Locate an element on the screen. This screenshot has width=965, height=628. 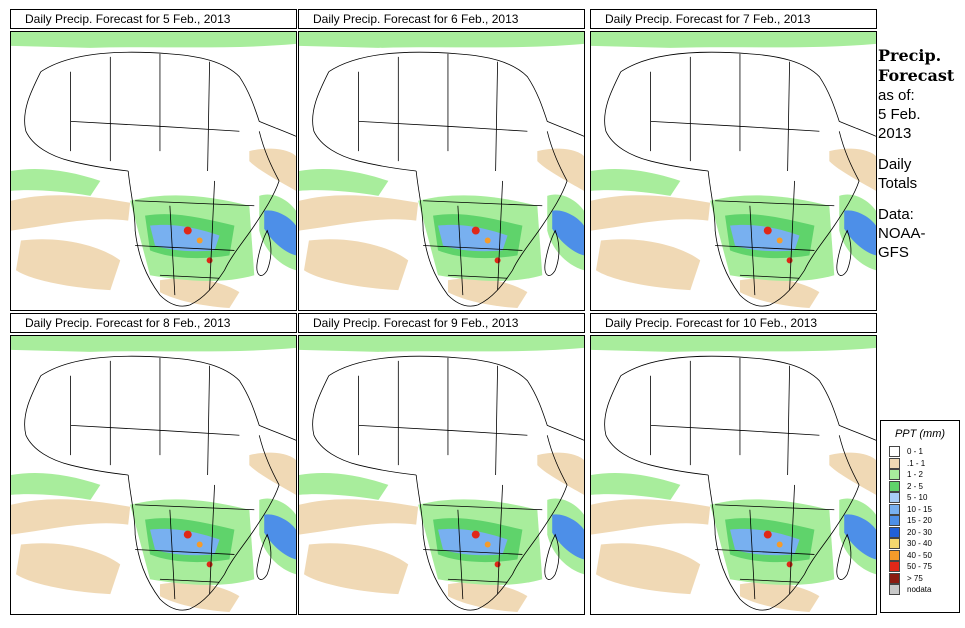
forecast-panel-feb-6: Daily Precip. Forecast for 6 Feb., 2013 is located at coordinates (443, 160).